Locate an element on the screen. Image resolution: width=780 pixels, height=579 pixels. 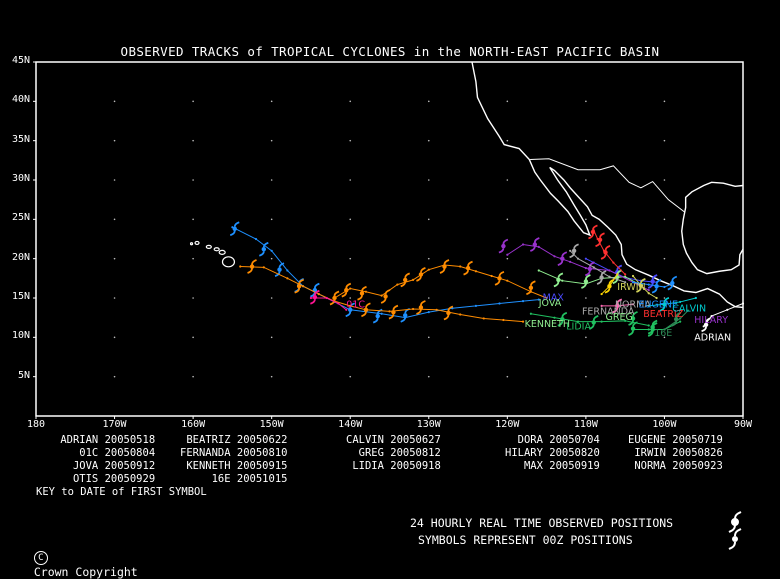
key-entry: BEATRIZ 20050622 is located at coordinates (234, 440).